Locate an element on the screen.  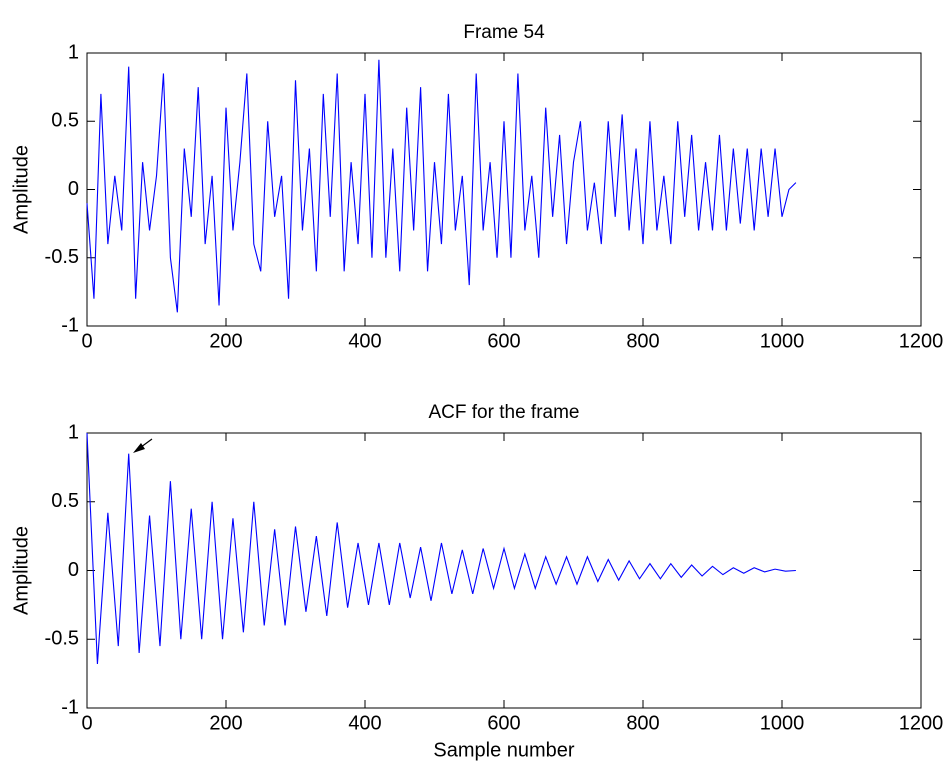
chart-title: Frame 54 is located at coordinates (504, 32).